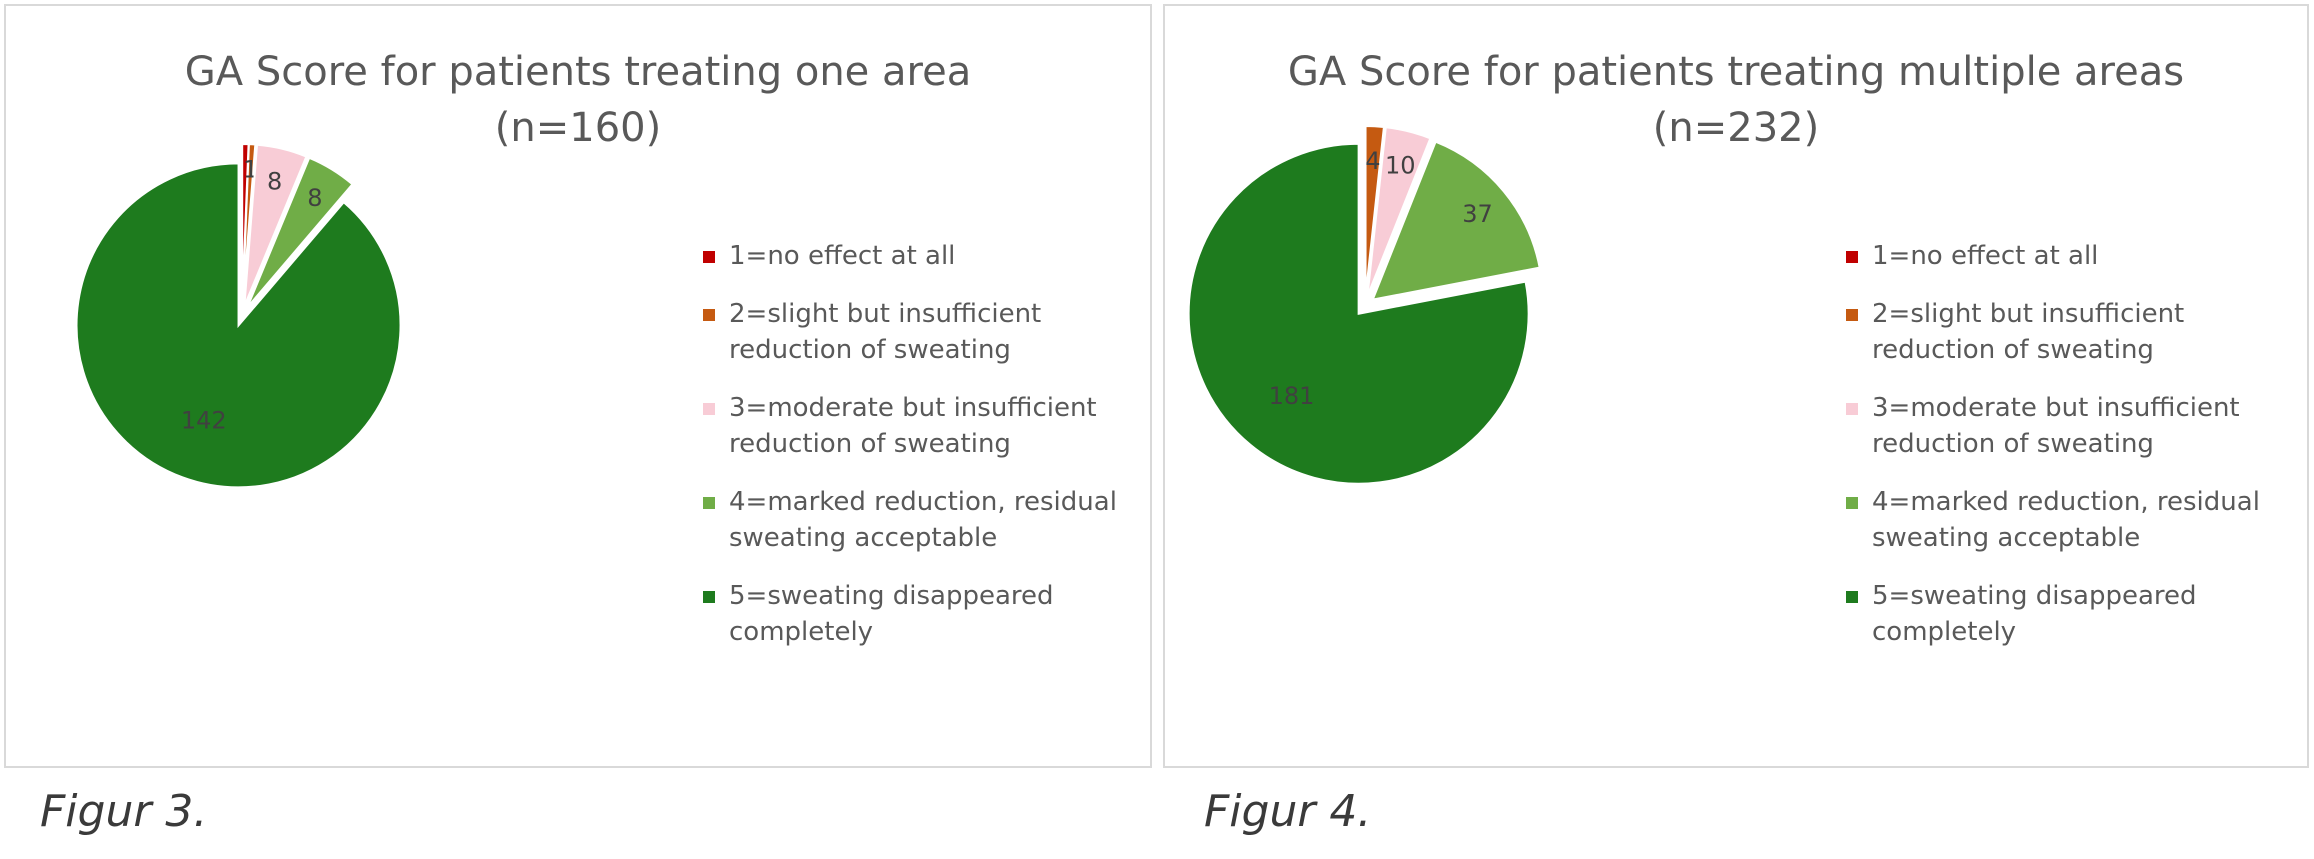  What do you see at coordinates (1288, 811) in the screenshot?
I see `figure-caption-4: Figur 4.` at bounding box center [1288, 811].